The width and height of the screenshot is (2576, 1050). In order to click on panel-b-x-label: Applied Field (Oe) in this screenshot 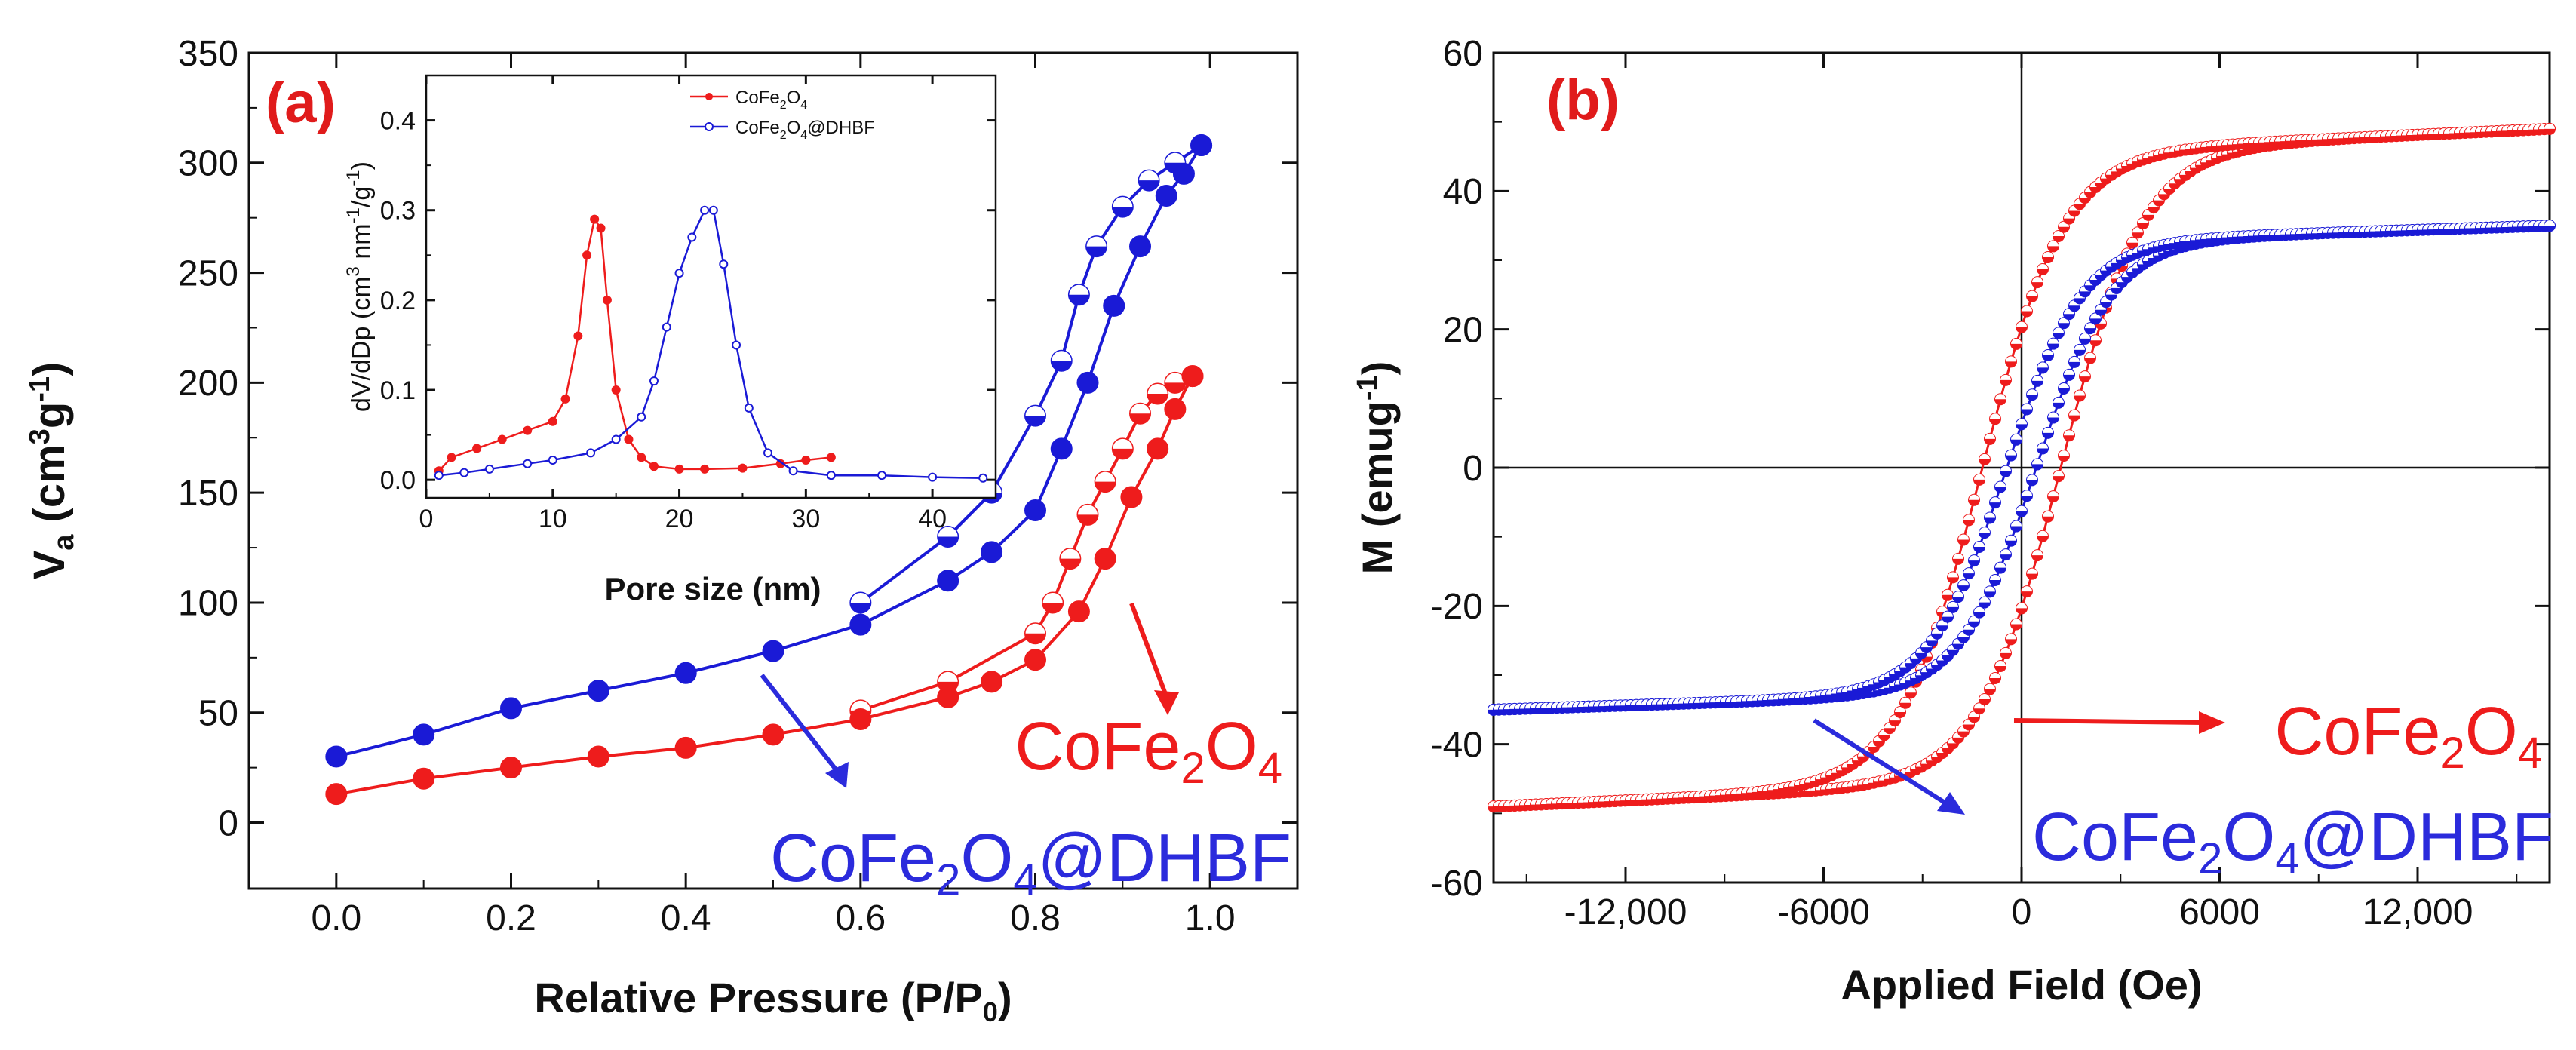, I will do `click(2021, 985)`.